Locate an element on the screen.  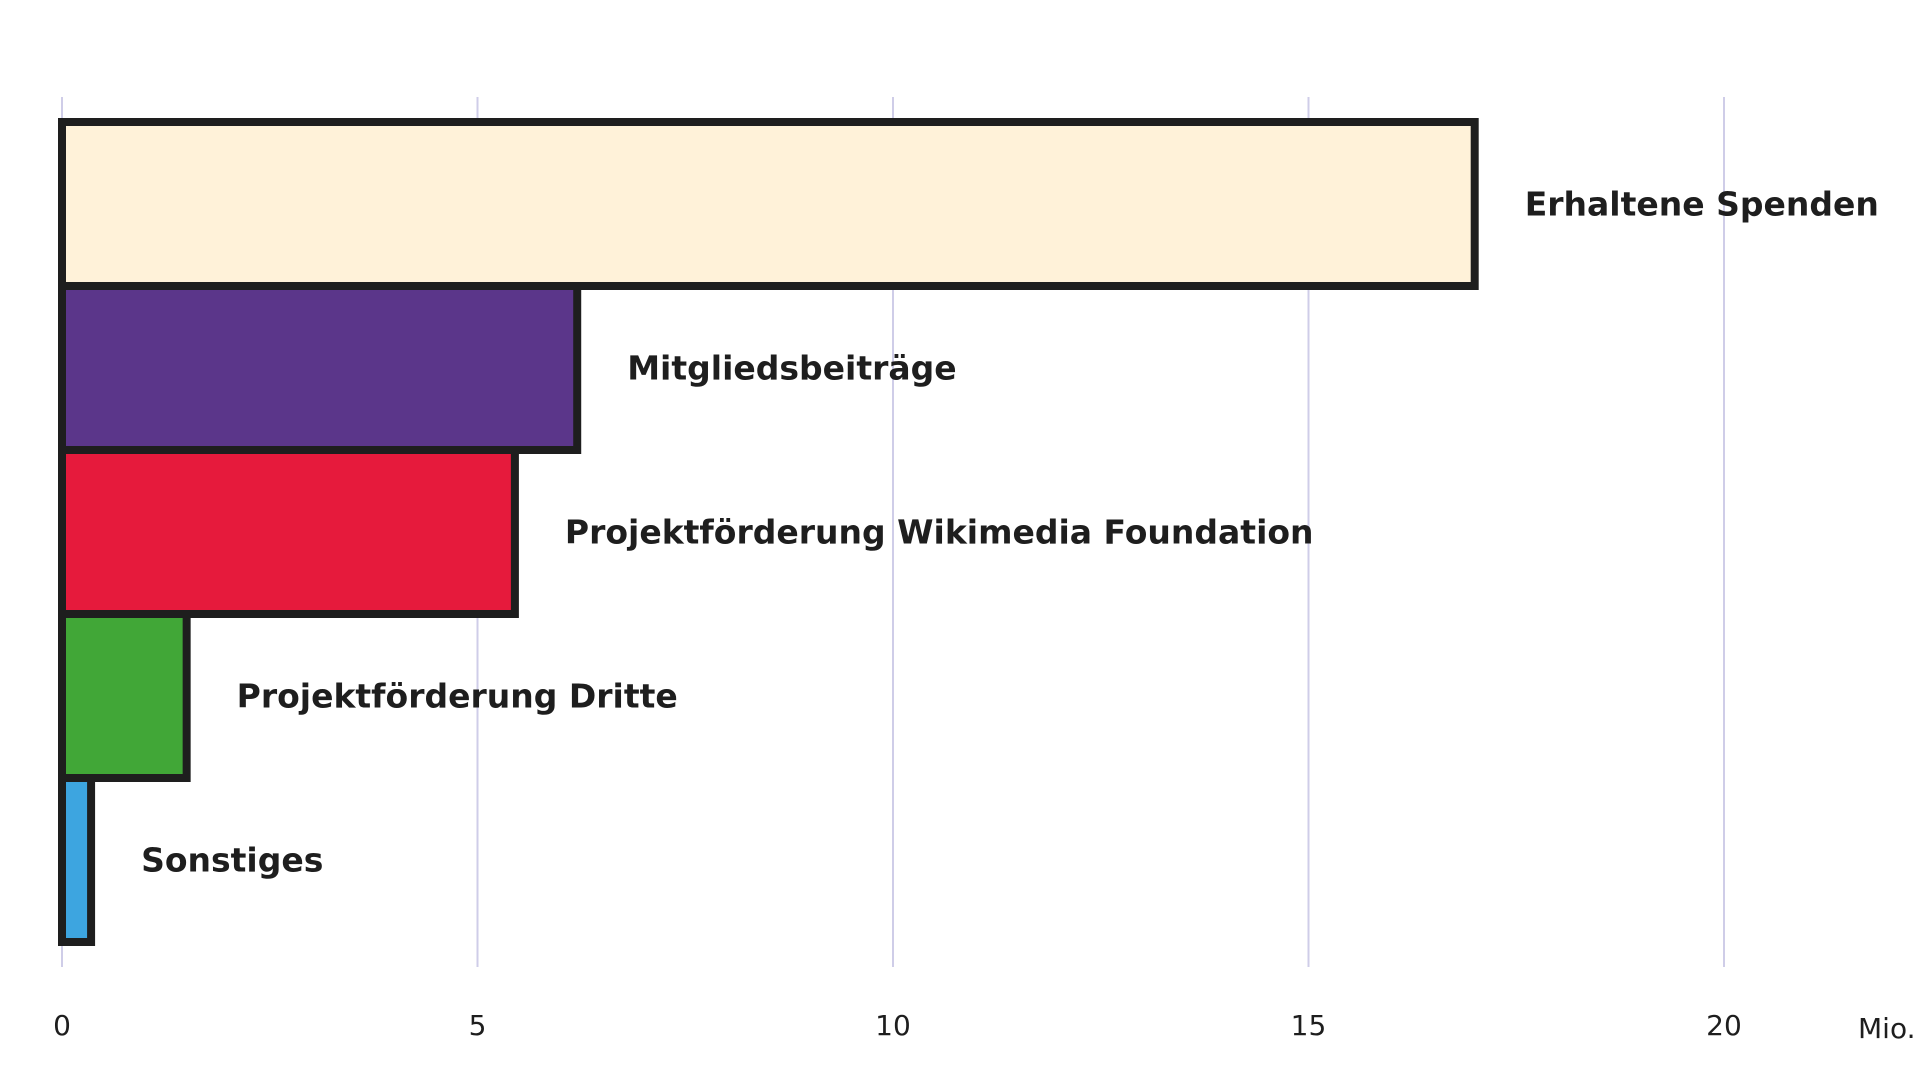
x-tick-label: 0 is located at coordinates (62, 1025).